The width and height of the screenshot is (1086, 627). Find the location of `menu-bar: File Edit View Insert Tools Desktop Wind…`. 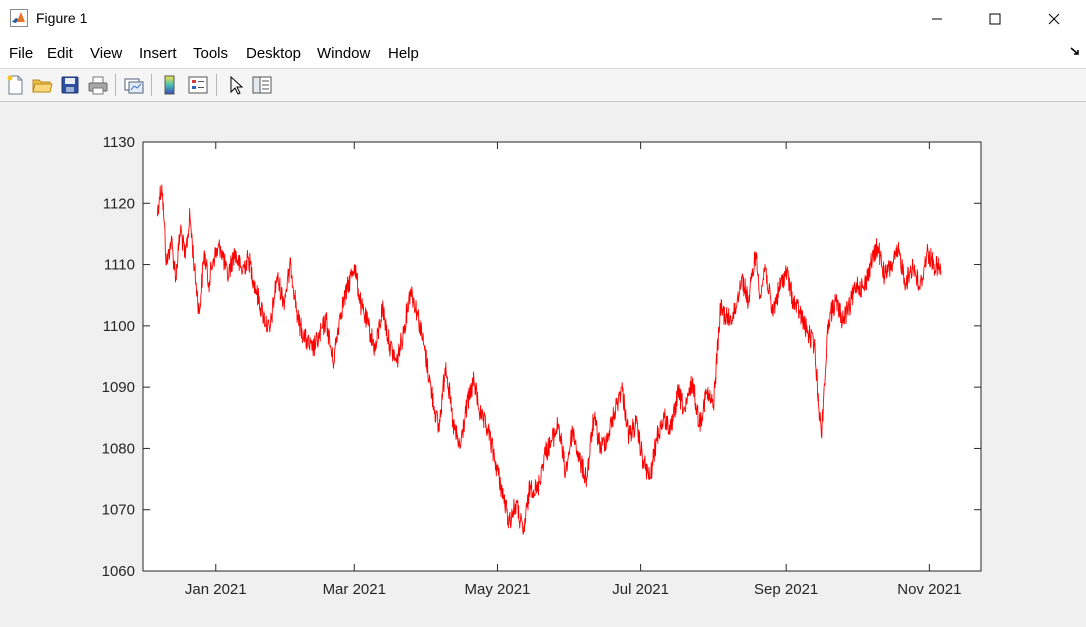

menu-bar: File Edit View Insert Tools Desktop Wind… is located at coordinates (543, 53).